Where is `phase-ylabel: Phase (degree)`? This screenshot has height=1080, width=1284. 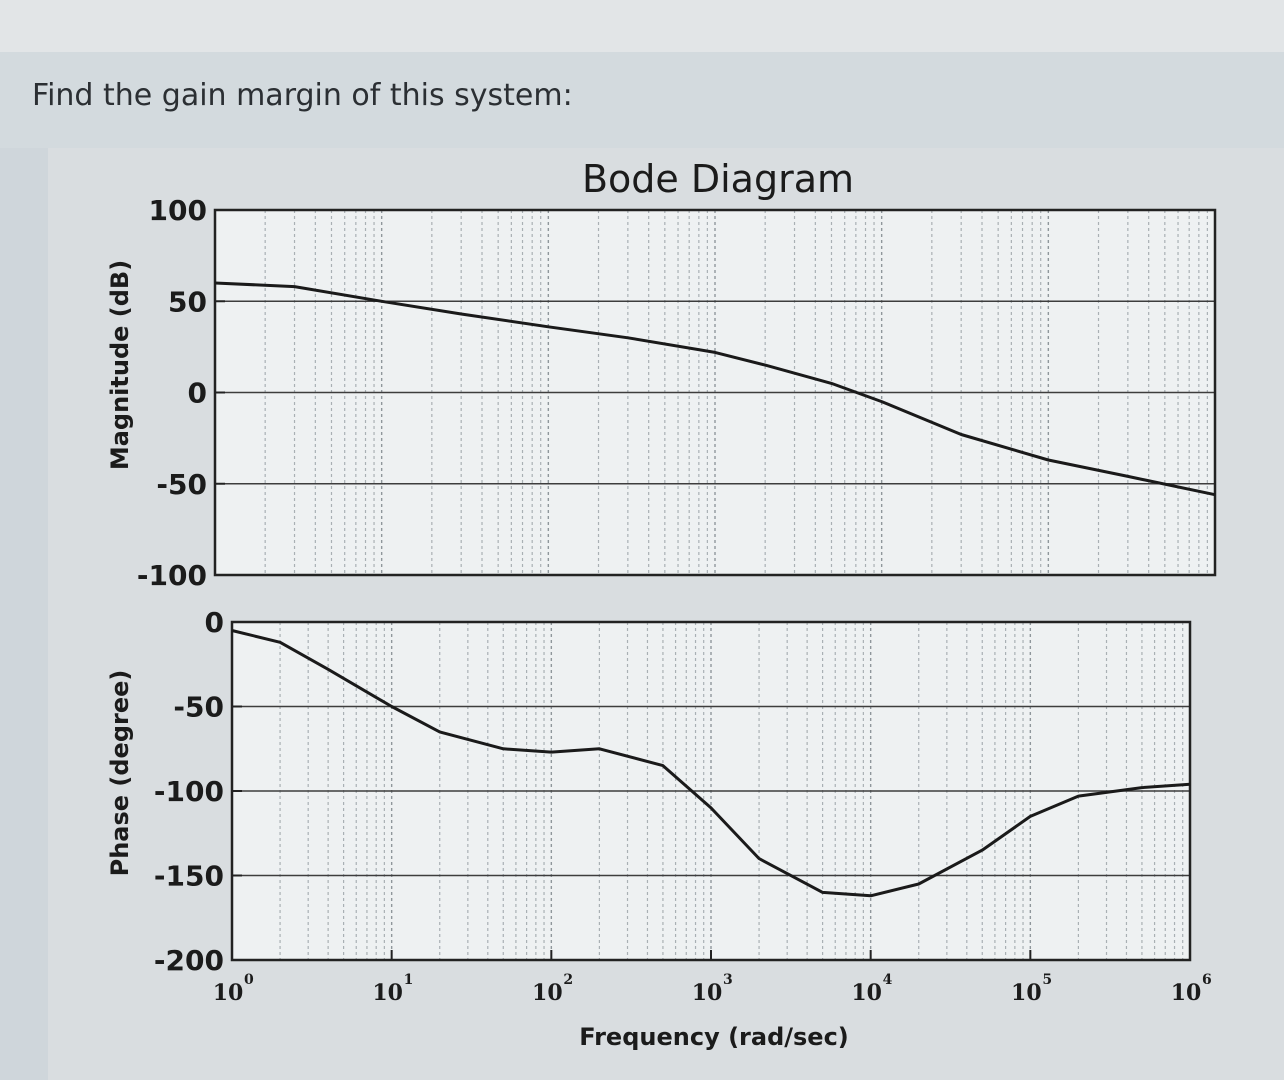 phase-ylabel: Phase (degree) is located at coordinates (120, 773).